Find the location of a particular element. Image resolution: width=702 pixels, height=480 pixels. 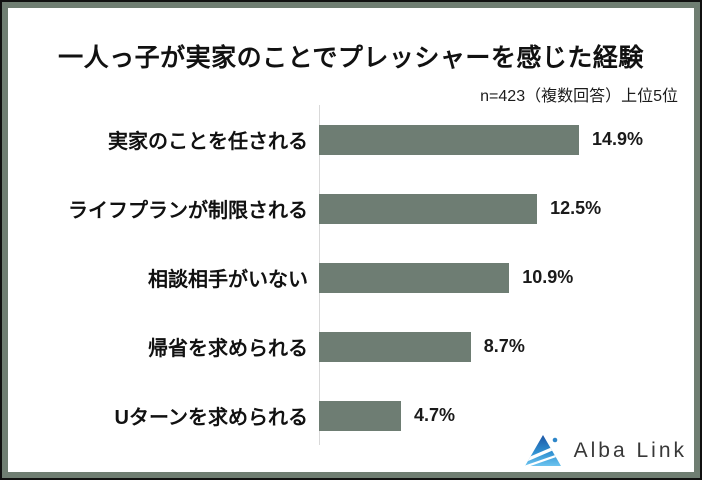

value-label: 14.9% is located at coordinates (618, 139).